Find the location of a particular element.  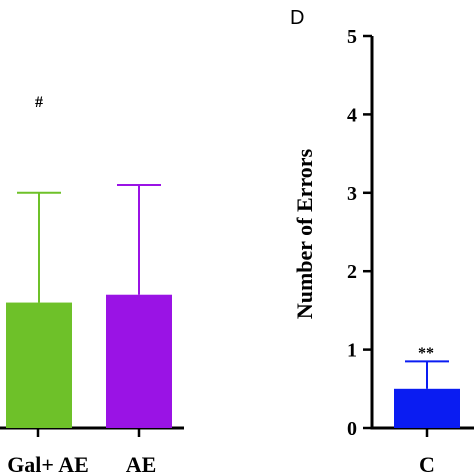

y-tick-label-2: 2 is located at coordinates (352, 272).